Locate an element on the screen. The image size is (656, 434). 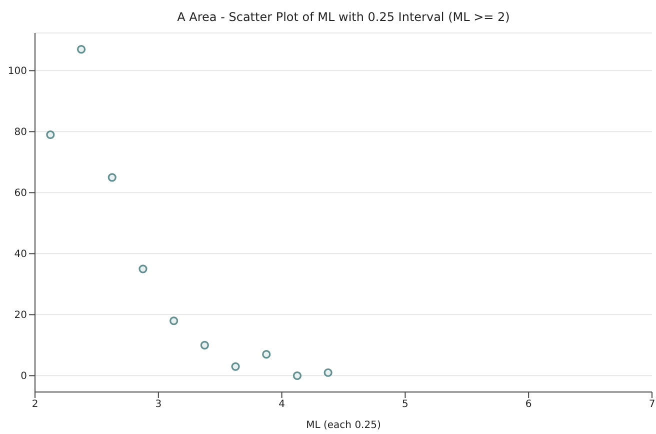
x-tick-label: 3 is located at coordinates (158, 404).